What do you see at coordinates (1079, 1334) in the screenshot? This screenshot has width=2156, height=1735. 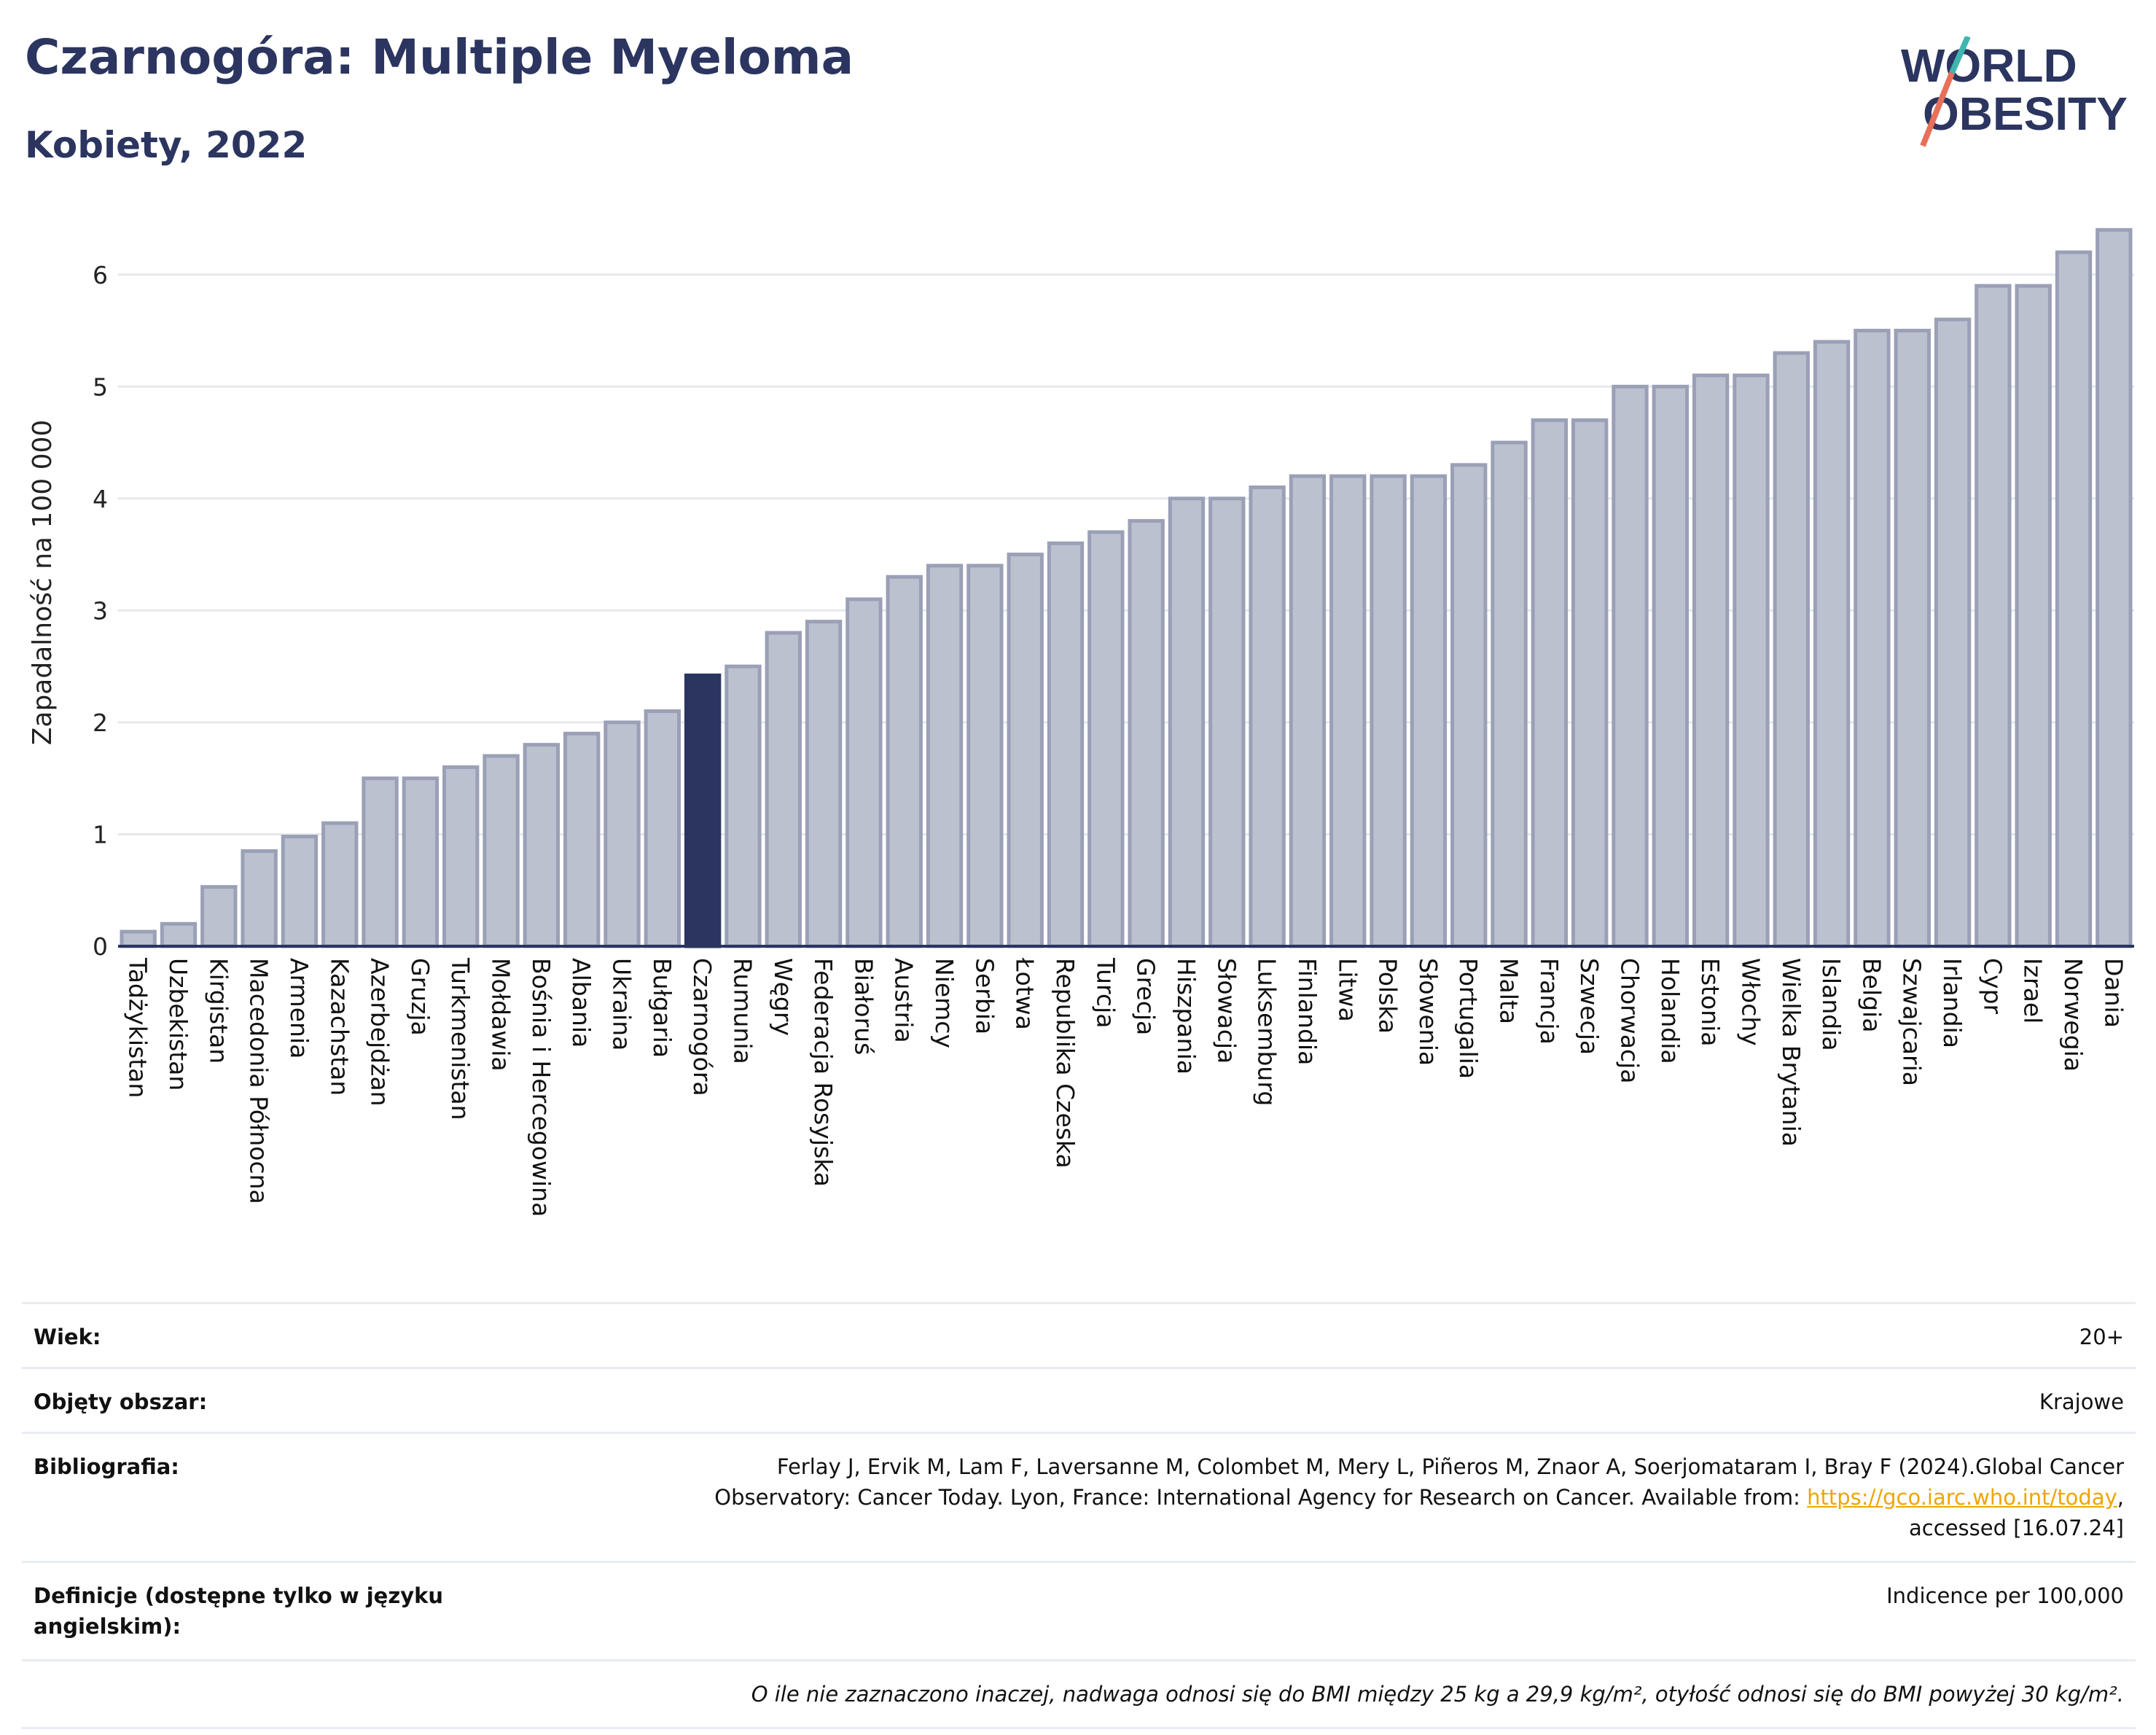 I see `meta-row-age: Wiek: 20+` at bounding box center [1079, 1334].